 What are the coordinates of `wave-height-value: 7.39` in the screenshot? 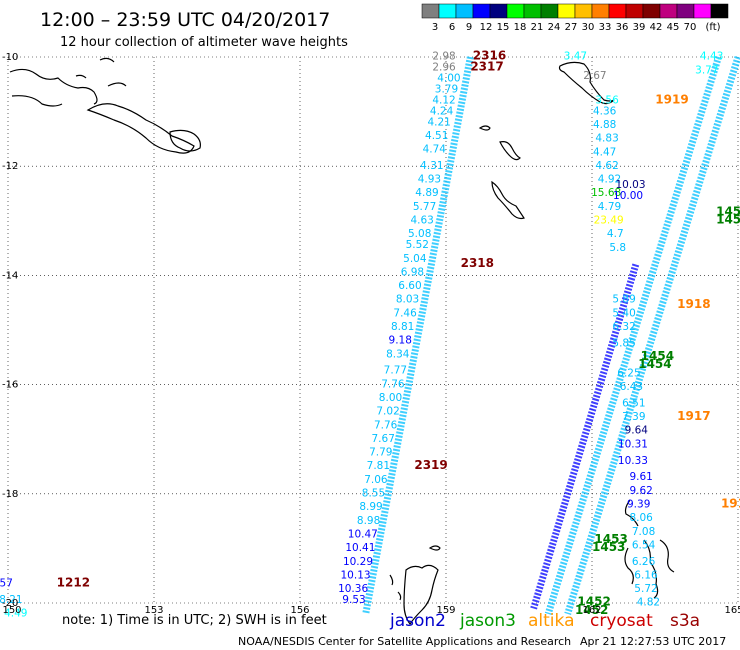 It's located at (633, 417).